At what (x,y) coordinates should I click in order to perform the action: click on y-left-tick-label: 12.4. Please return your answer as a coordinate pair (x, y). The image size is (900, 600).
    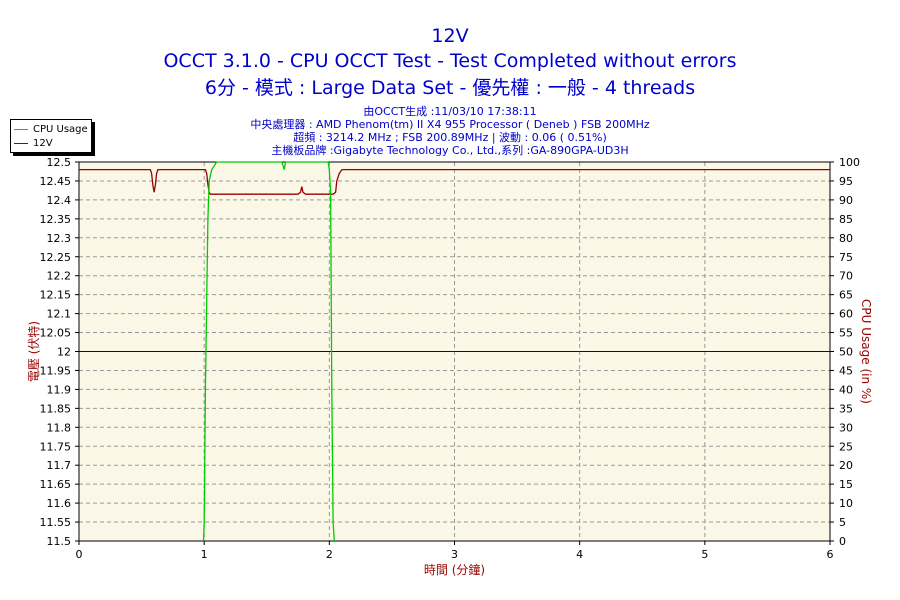
    Looking at the image, I should click on (59, 200).